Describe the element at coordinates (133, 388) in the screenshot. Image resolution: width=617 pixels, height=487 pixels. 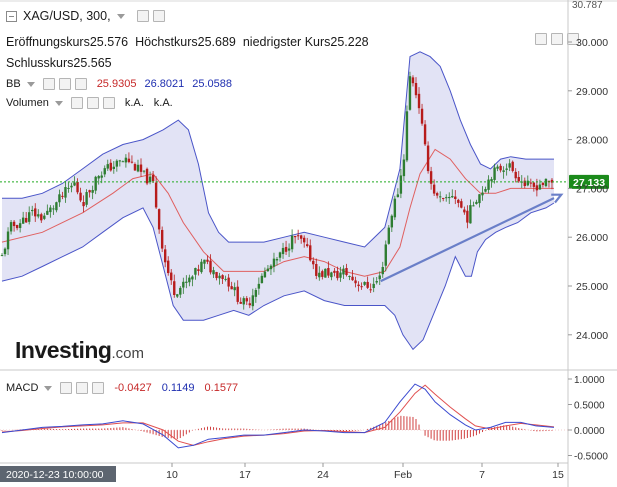
I see `macd-hist-value: -0.0427` at that location.